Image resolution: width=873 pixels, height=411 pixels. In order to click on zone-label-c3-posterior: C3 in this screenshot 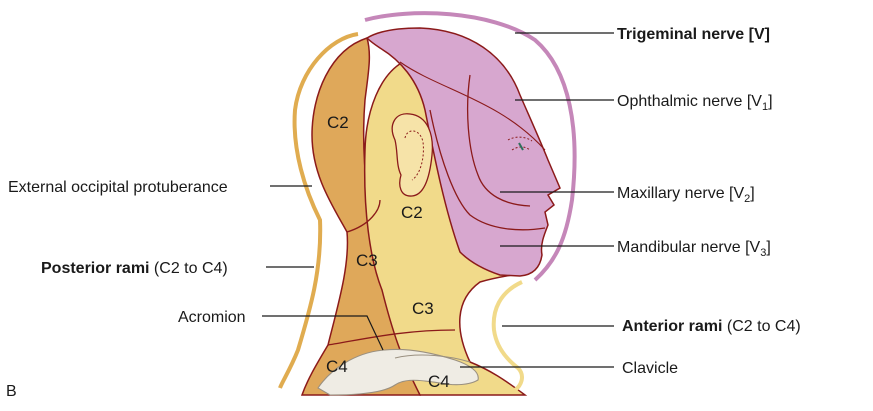, I will do `click(367, 260)`.